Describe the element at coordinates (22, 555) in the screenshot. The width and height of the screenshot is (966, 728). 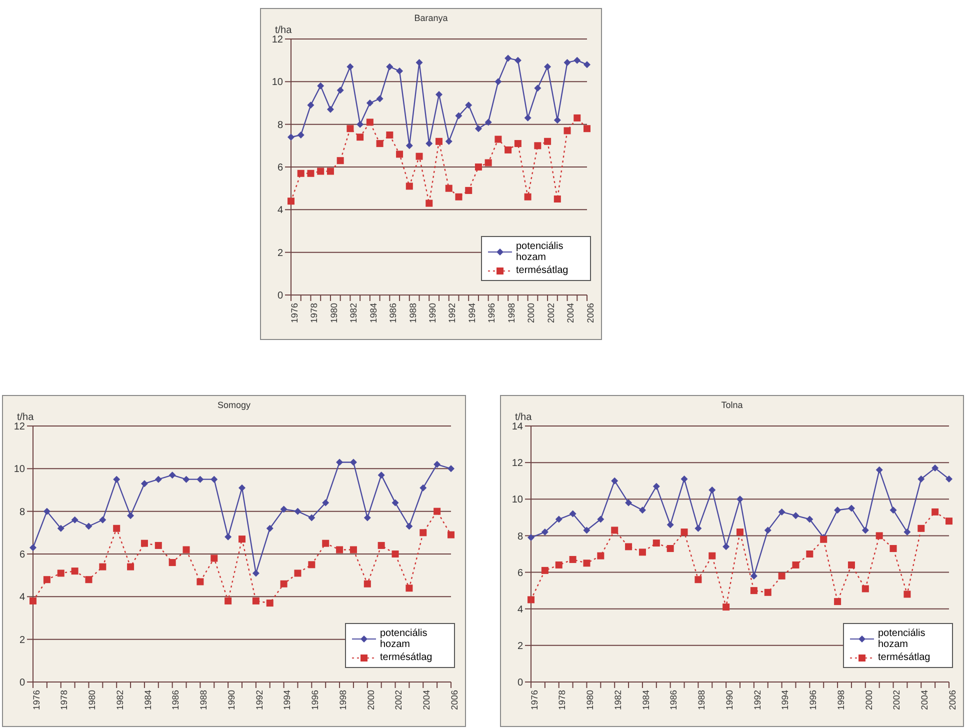
I see `y-tick-label: 6` at that location.